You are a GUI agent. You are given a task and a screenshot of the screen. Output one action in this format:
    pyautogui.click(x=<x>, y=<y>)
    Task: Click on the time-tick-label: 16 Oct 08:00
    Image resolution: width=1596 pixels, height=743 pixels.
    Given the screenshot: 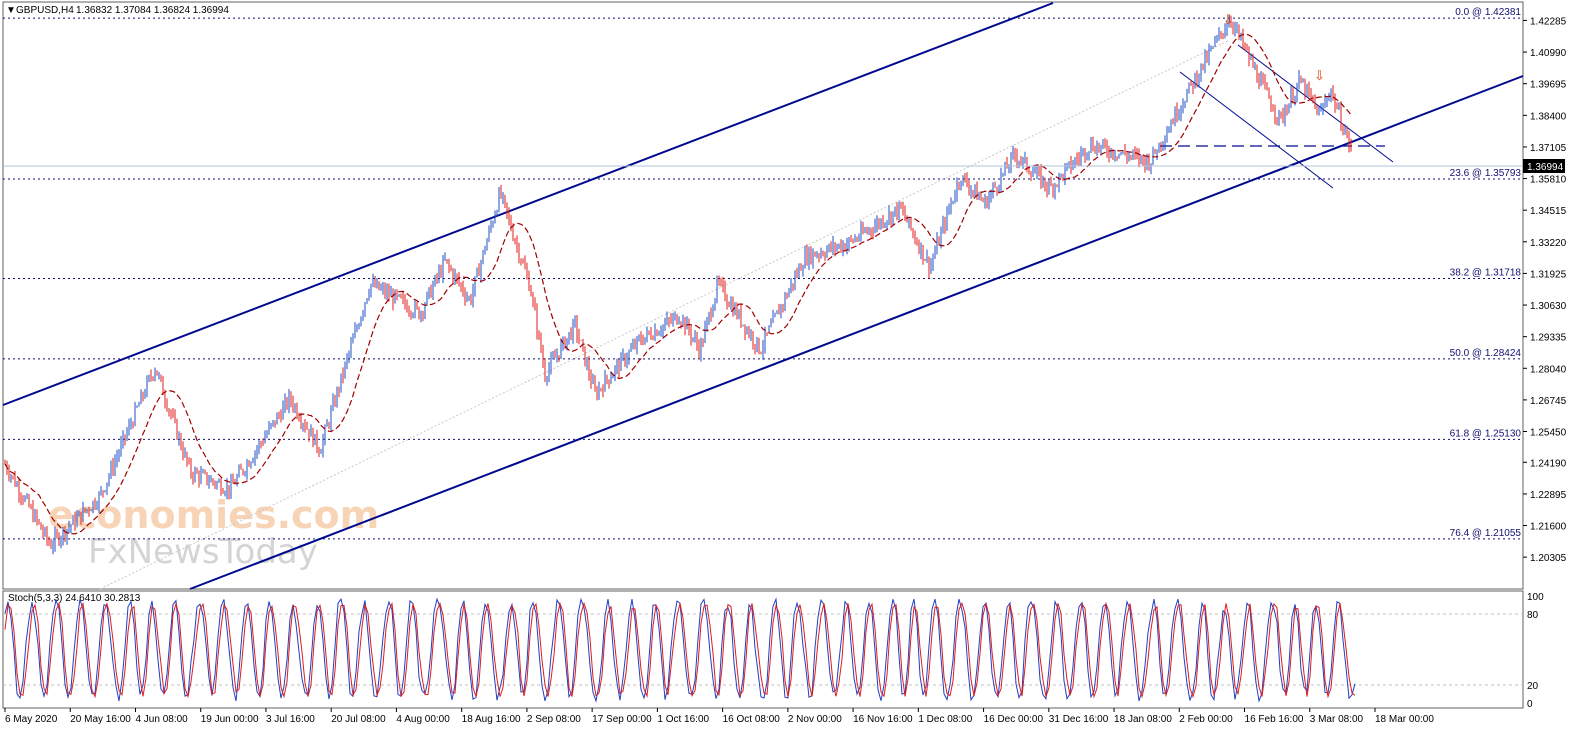 What is the action you would take?
    pyautogui.click(x=752, y=719)
    